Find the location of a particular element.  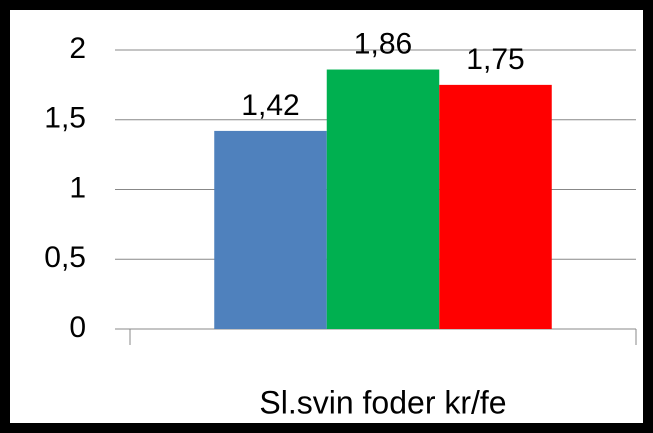

y-tick-label: 1 is located at coordinates (77, 187).